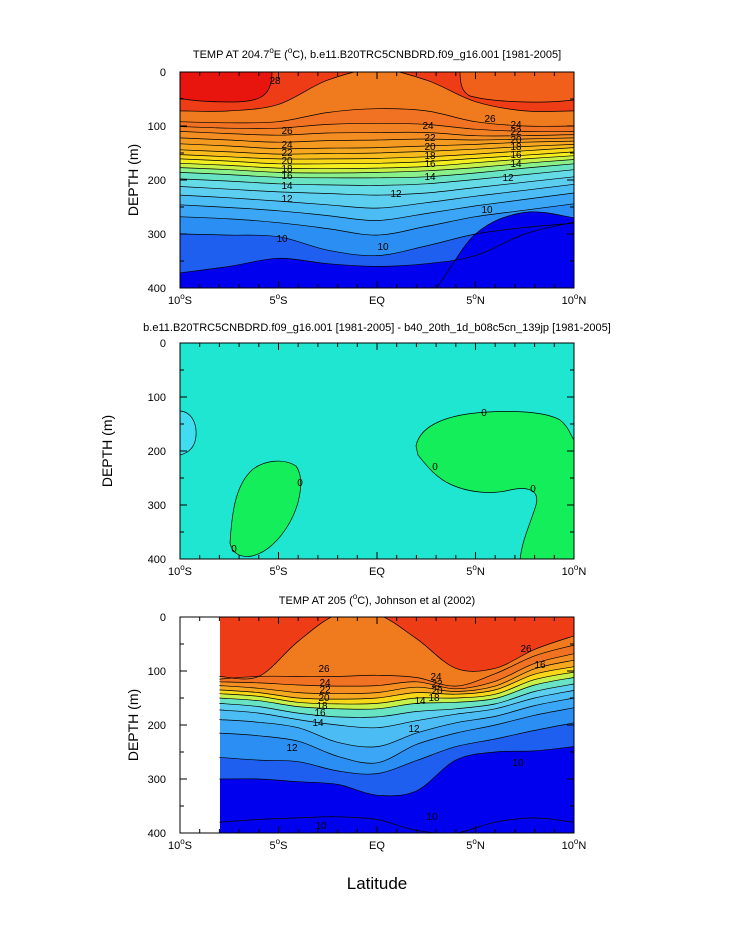 The width and height of the screenshot is (733, 945). I want to click on isotherm-27e, so click(516, 87).